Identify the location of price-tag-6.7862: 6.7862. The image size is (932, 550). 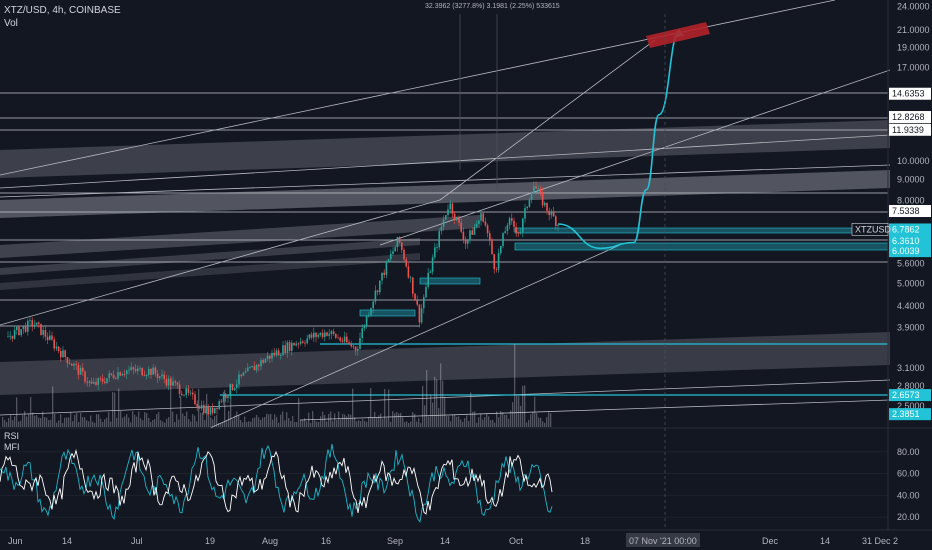
(910, 229).